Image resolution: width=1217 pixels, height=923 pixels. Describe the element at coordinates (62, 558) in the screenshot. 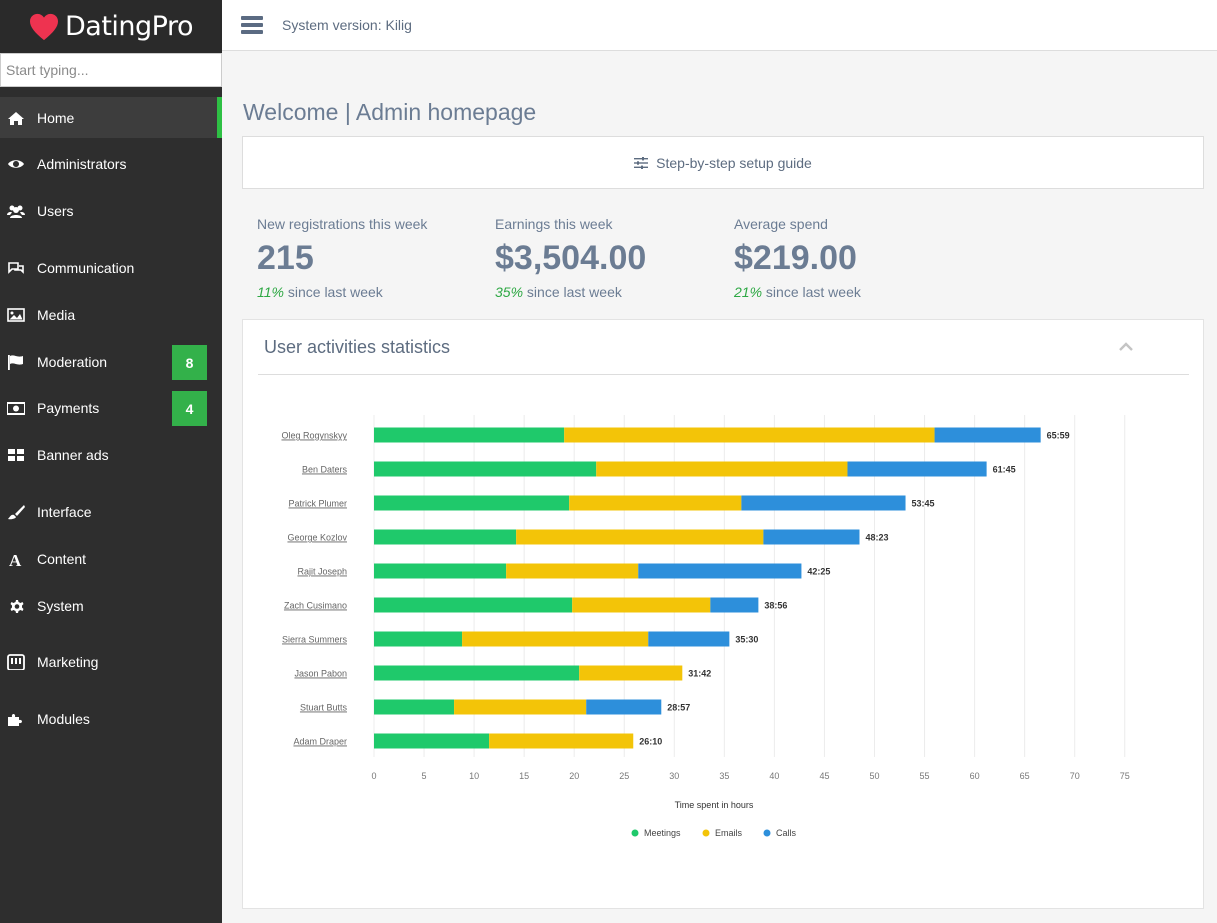

I see `sidebar-item-label: Content` at that location.